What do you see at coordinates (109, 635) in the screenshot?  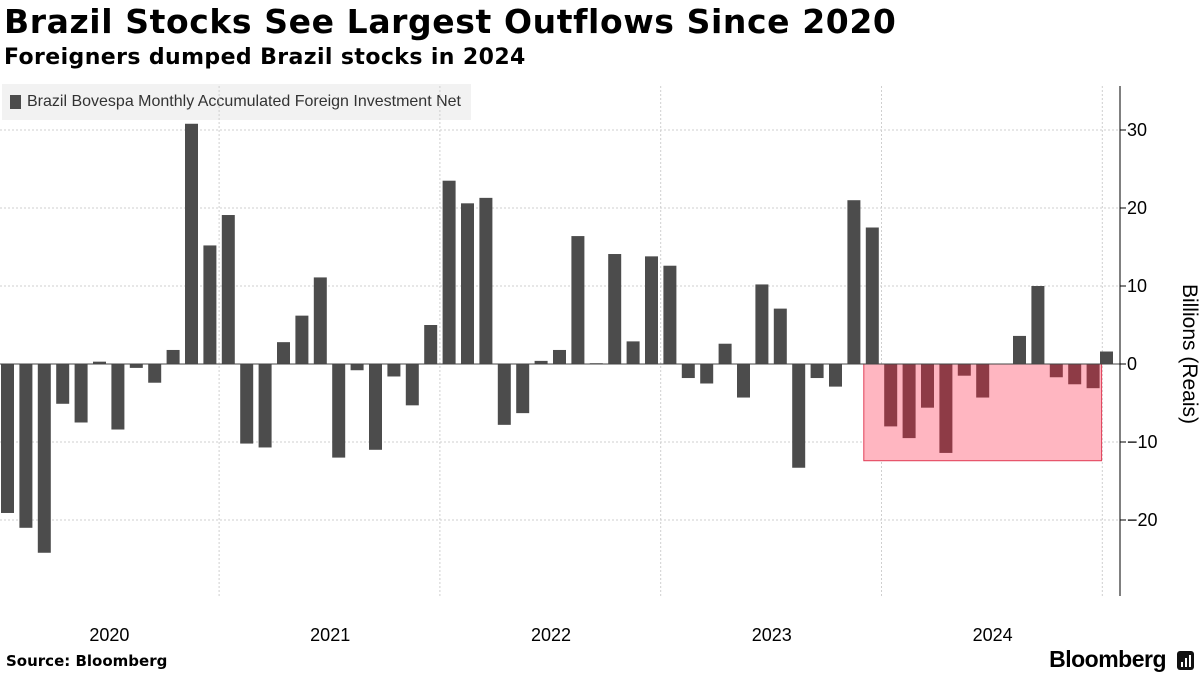 I see `x-tick-label-2020: 2020` at bounding box center [109, 635].